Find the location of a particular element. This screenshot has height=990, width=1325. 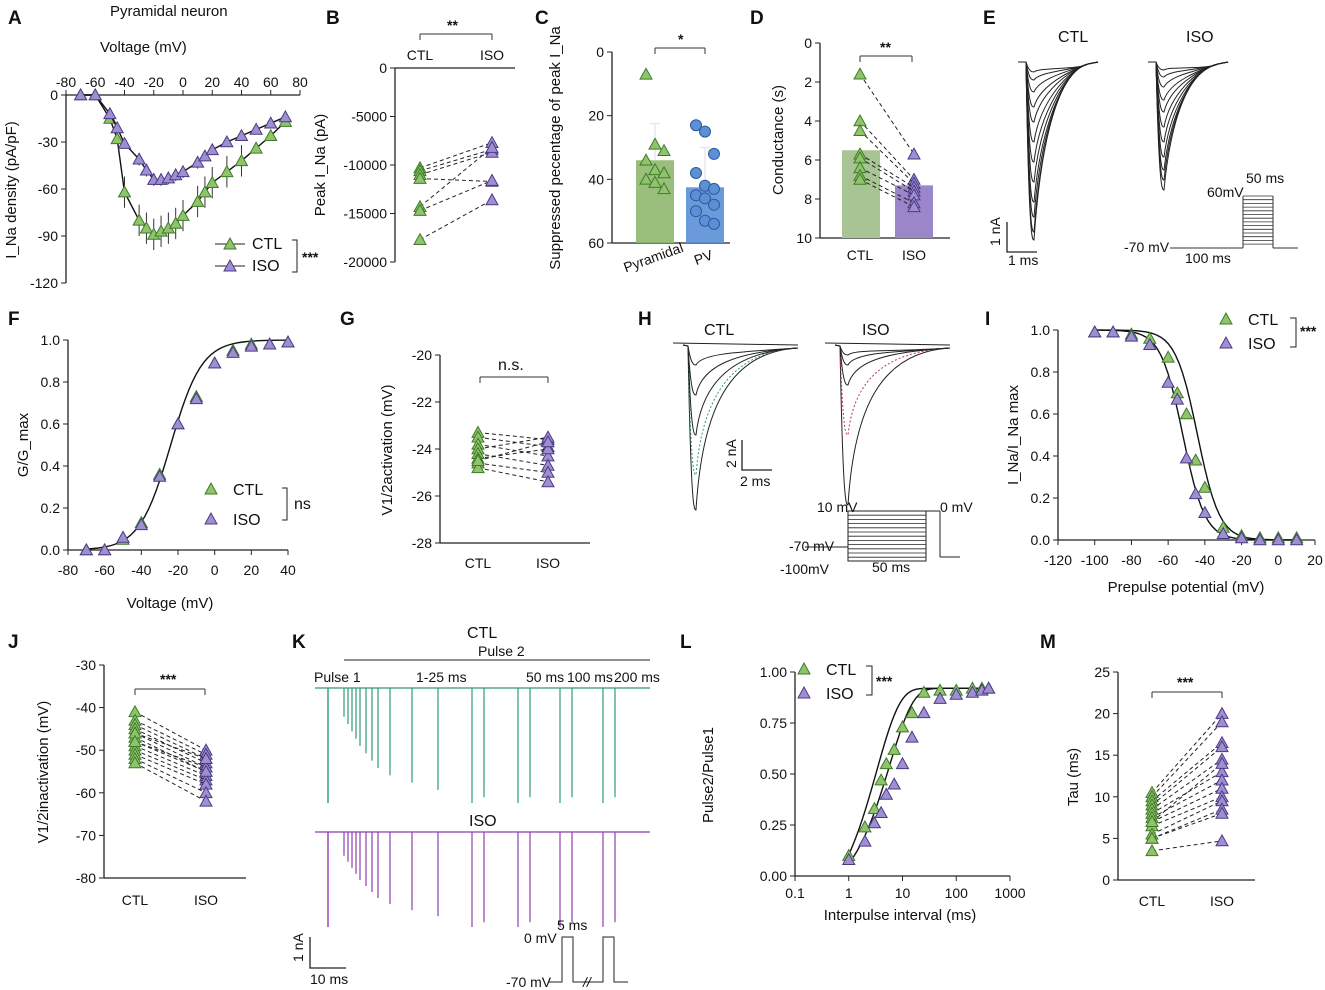

panel-k-int1: 1-25 ms is located at coordinates (441, 677).